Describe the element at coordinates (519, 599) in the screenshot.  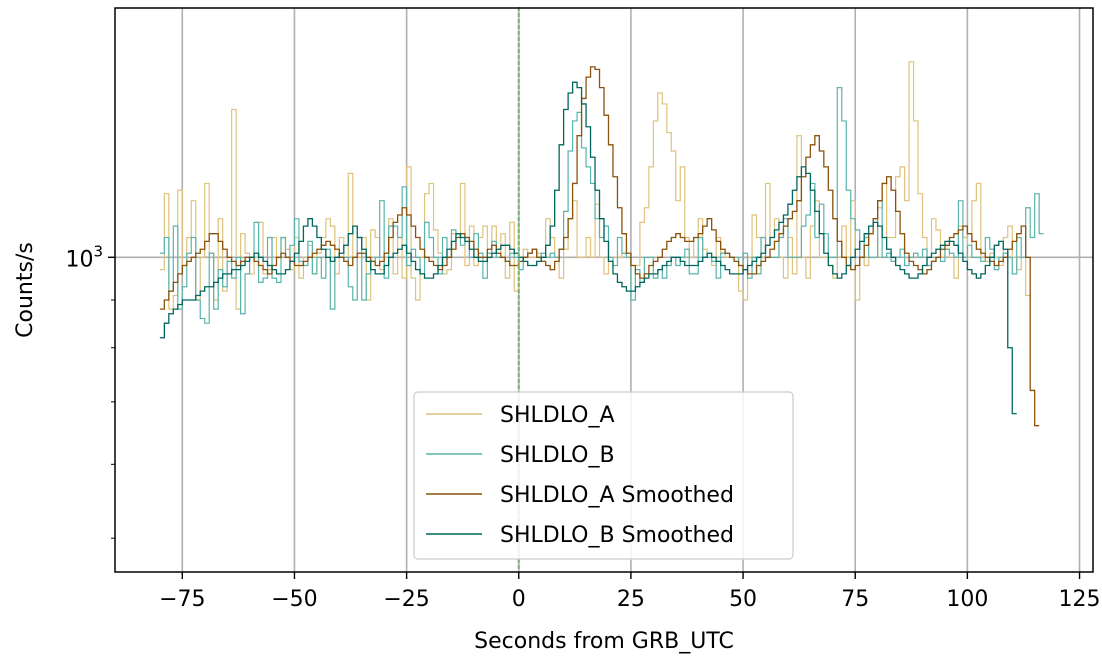
I see `x-tick-label: 0` at that location.